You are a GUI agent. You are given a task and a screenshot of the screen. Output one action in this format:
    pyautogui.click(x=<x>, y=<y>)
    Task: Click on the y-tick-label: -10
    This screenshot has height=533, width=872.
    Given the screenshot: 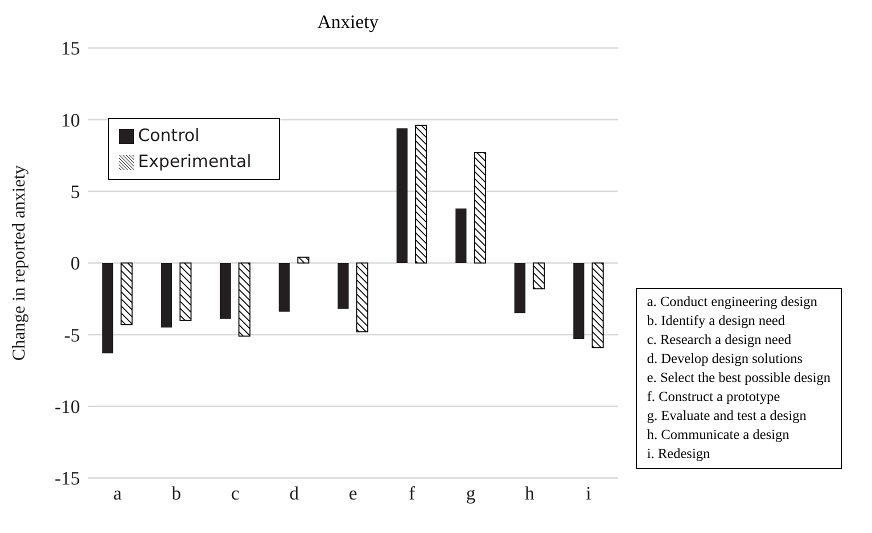 What is the action you would take?
    pyautogui.click(x=67, y=407)
    